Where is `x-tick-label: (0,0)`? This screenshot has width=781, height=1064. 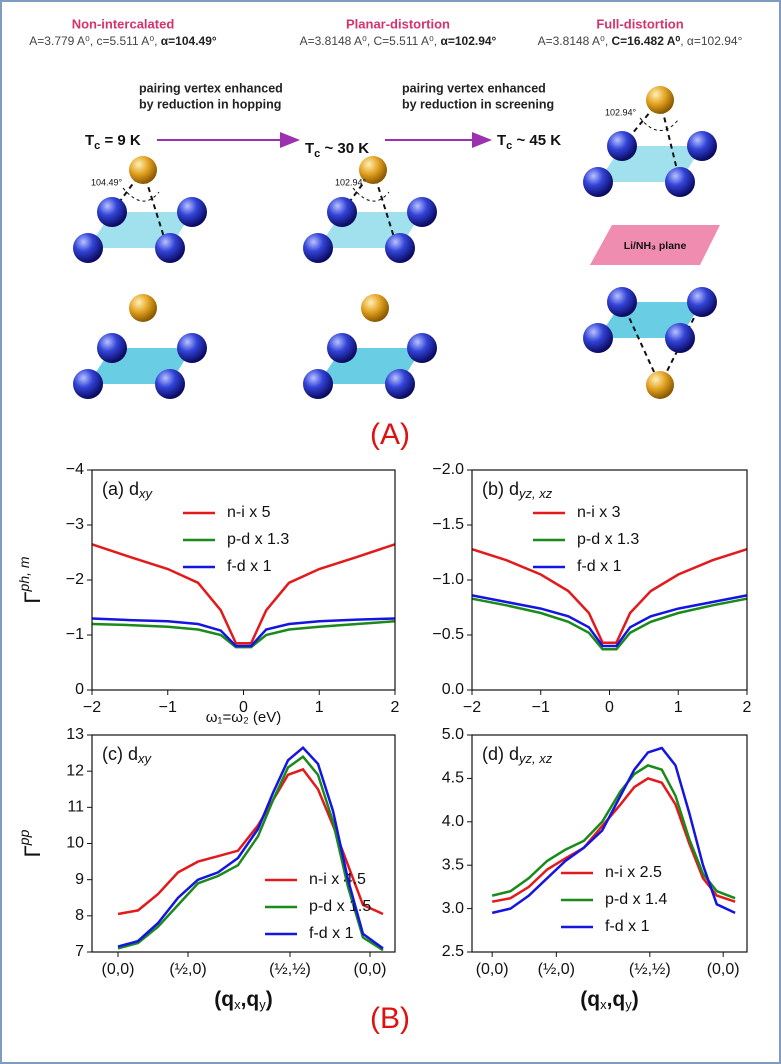
x-tick-label: (0,0) is located at coordinates (723, 969).